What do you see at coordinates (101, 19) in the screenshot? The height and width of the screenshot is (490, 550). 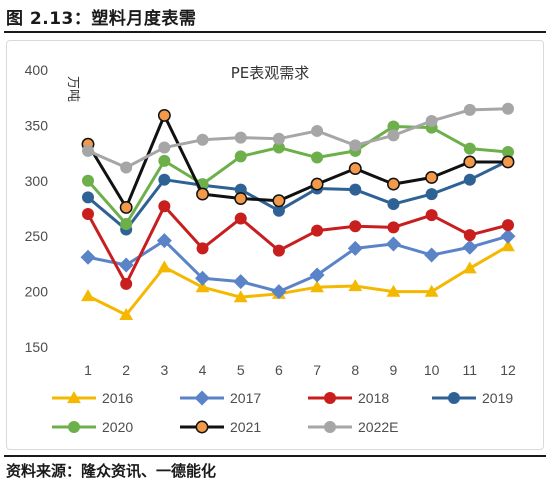 I see `figure-title: 图 2.13：塑料月度表需` at bounding box center [101, 19].